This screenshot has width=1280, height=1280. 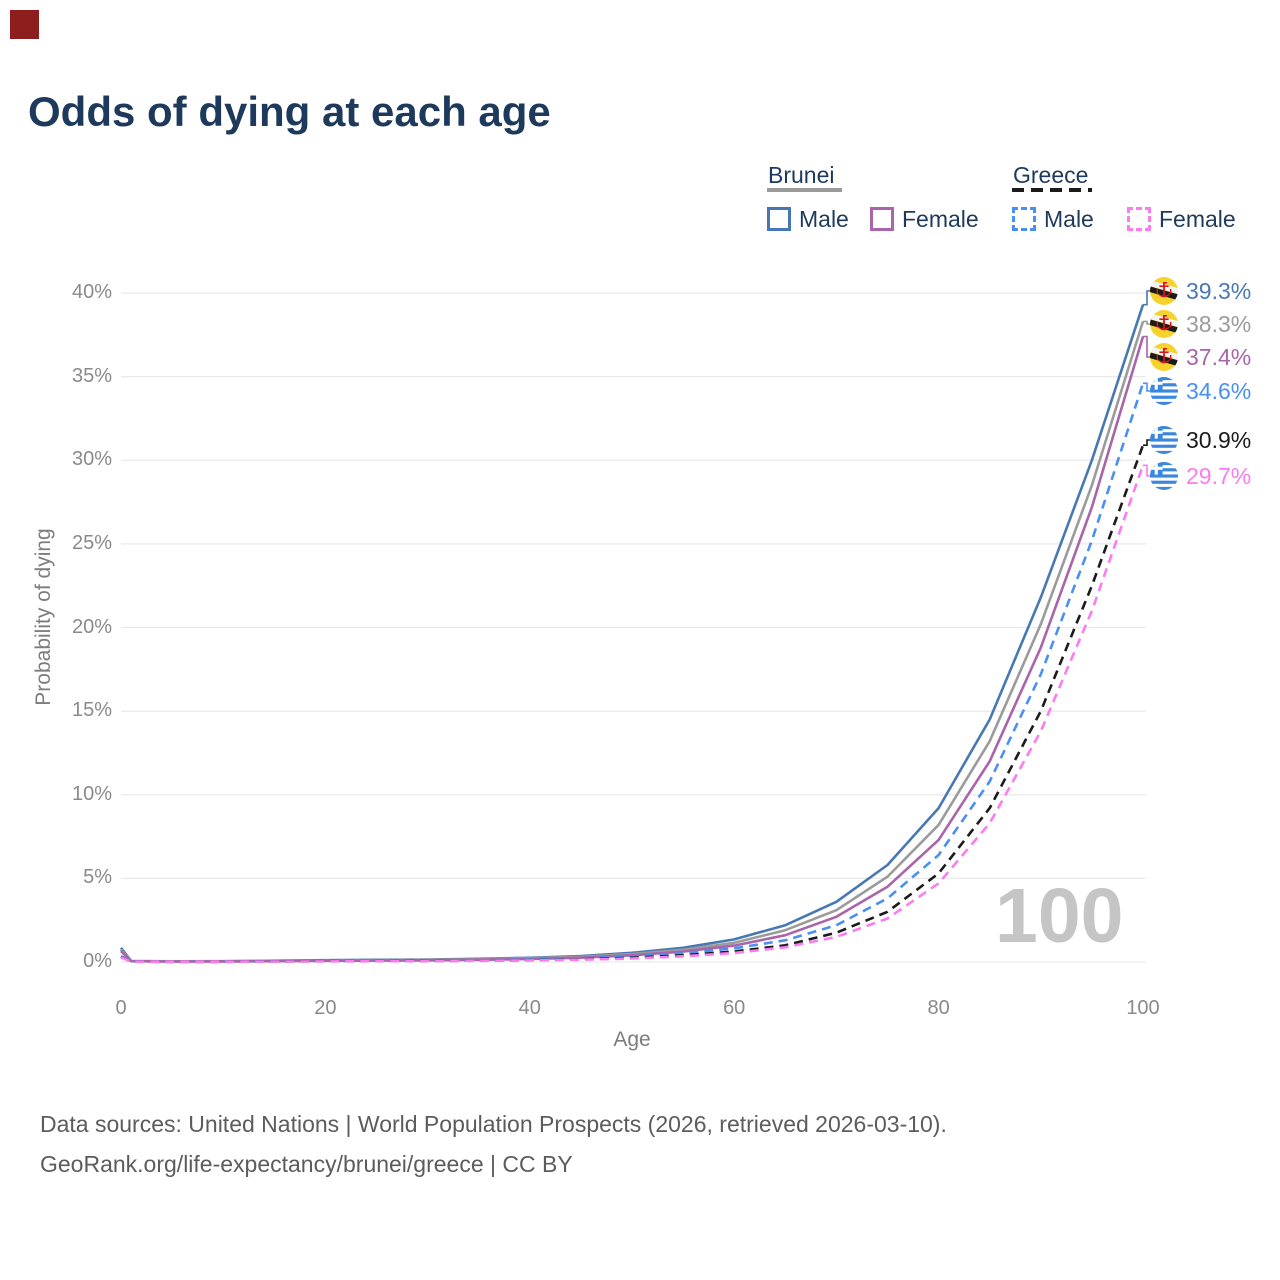 What do you see at coordinates (24, 24) in the screenshot?
I see `brand-mark` at bounding box center [24, 24].